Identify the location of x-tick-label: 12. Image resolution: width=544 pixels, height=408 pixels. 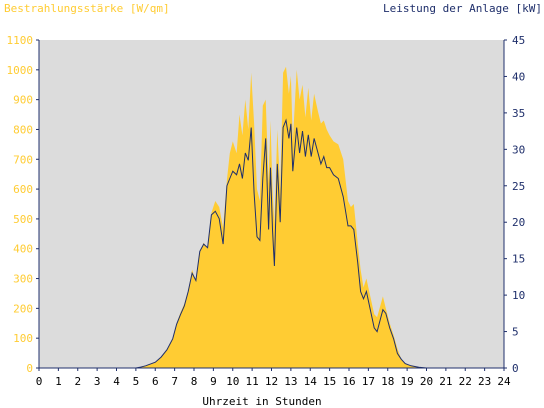
(271, 381).